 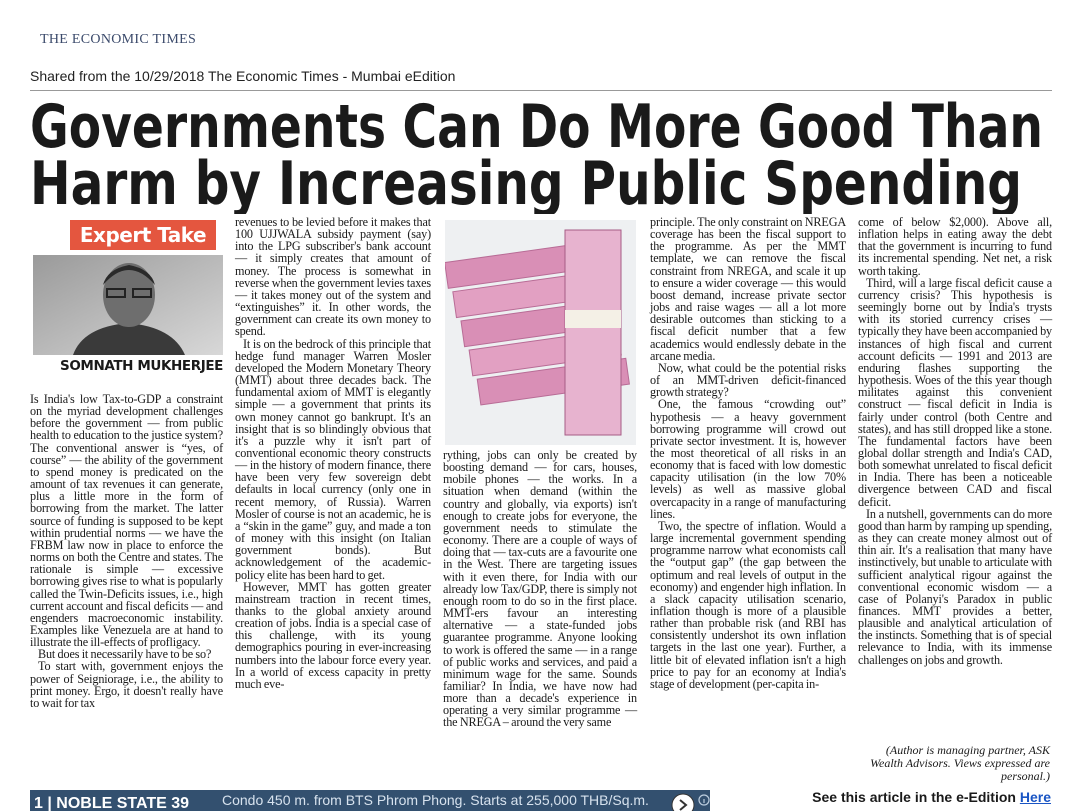 What do you see at coordinates (125, 654) in the screenshot?
I see `paragraph: But does it necessarily have to be so?` at bounding box center [125, 654].